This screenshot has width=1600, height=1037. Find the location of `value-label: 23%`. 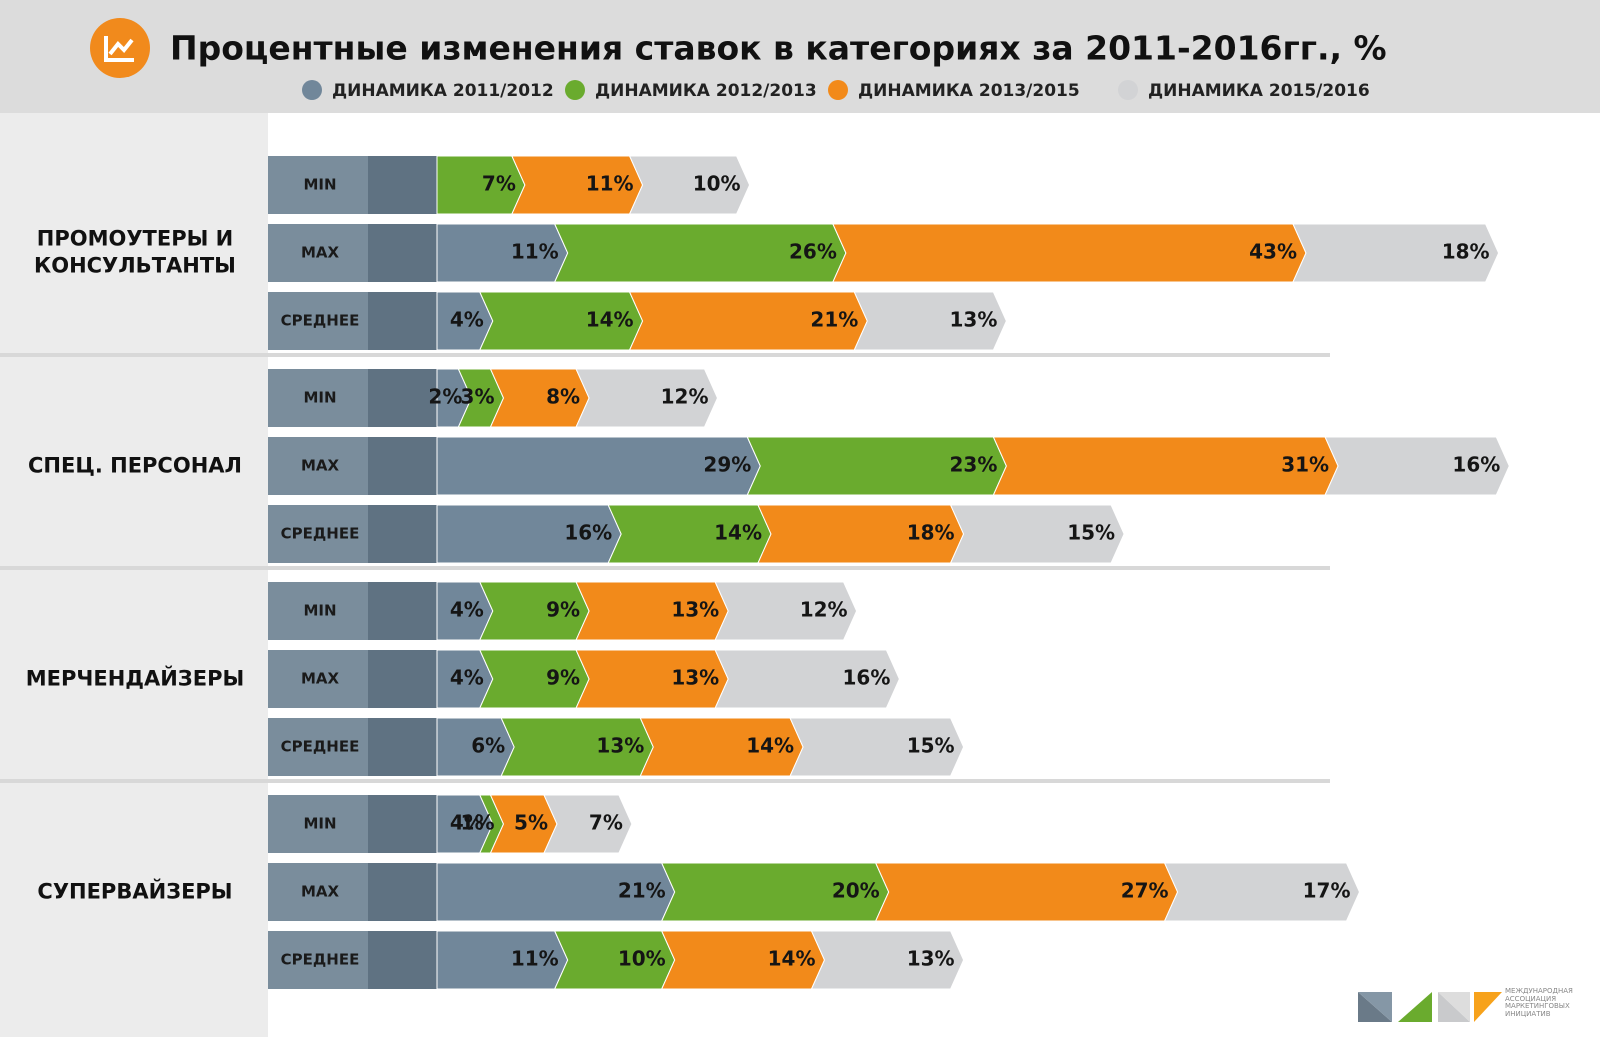

value-label: 23% is located at coordinates (974, 465).